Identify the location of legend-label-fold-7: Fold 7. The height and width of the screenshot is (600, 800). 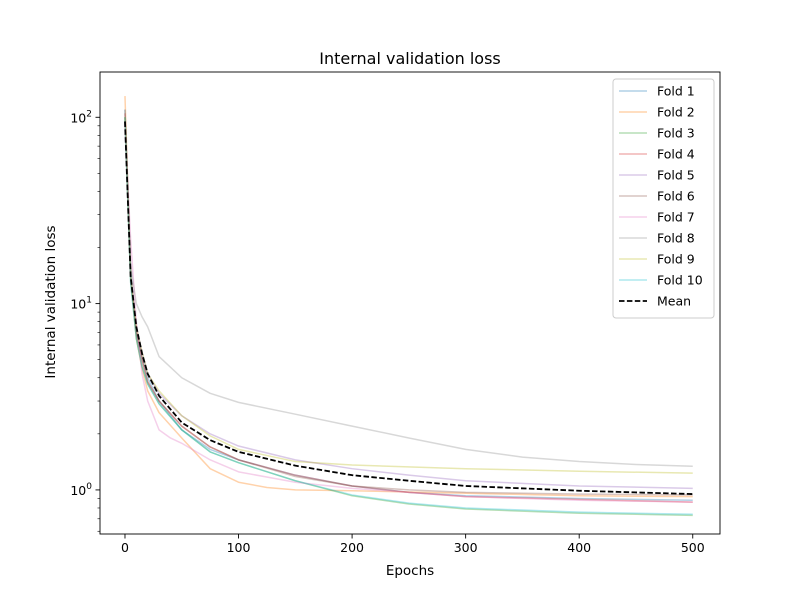
(676, 217).